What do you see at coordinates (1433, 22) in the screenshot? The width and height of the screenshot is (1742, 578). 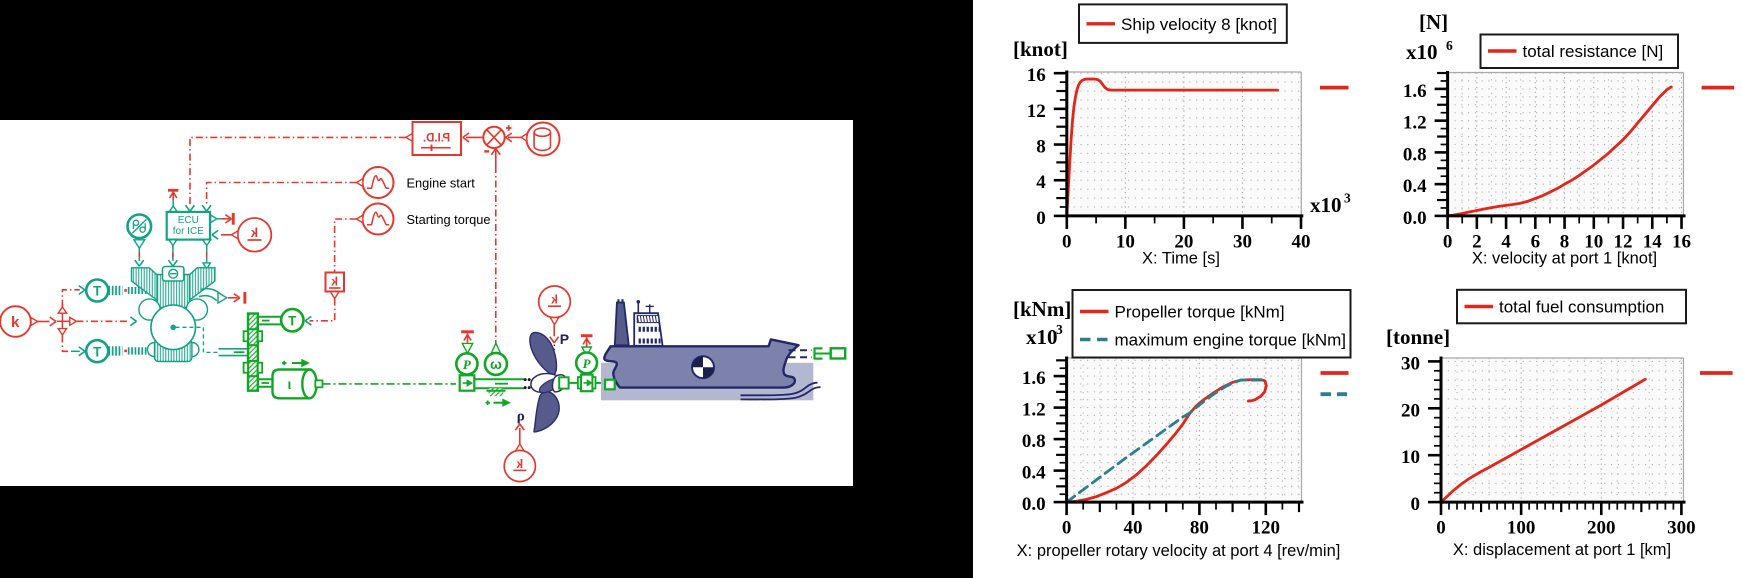 I see `svg-text: [N]` at bounding box center [1433, 22].